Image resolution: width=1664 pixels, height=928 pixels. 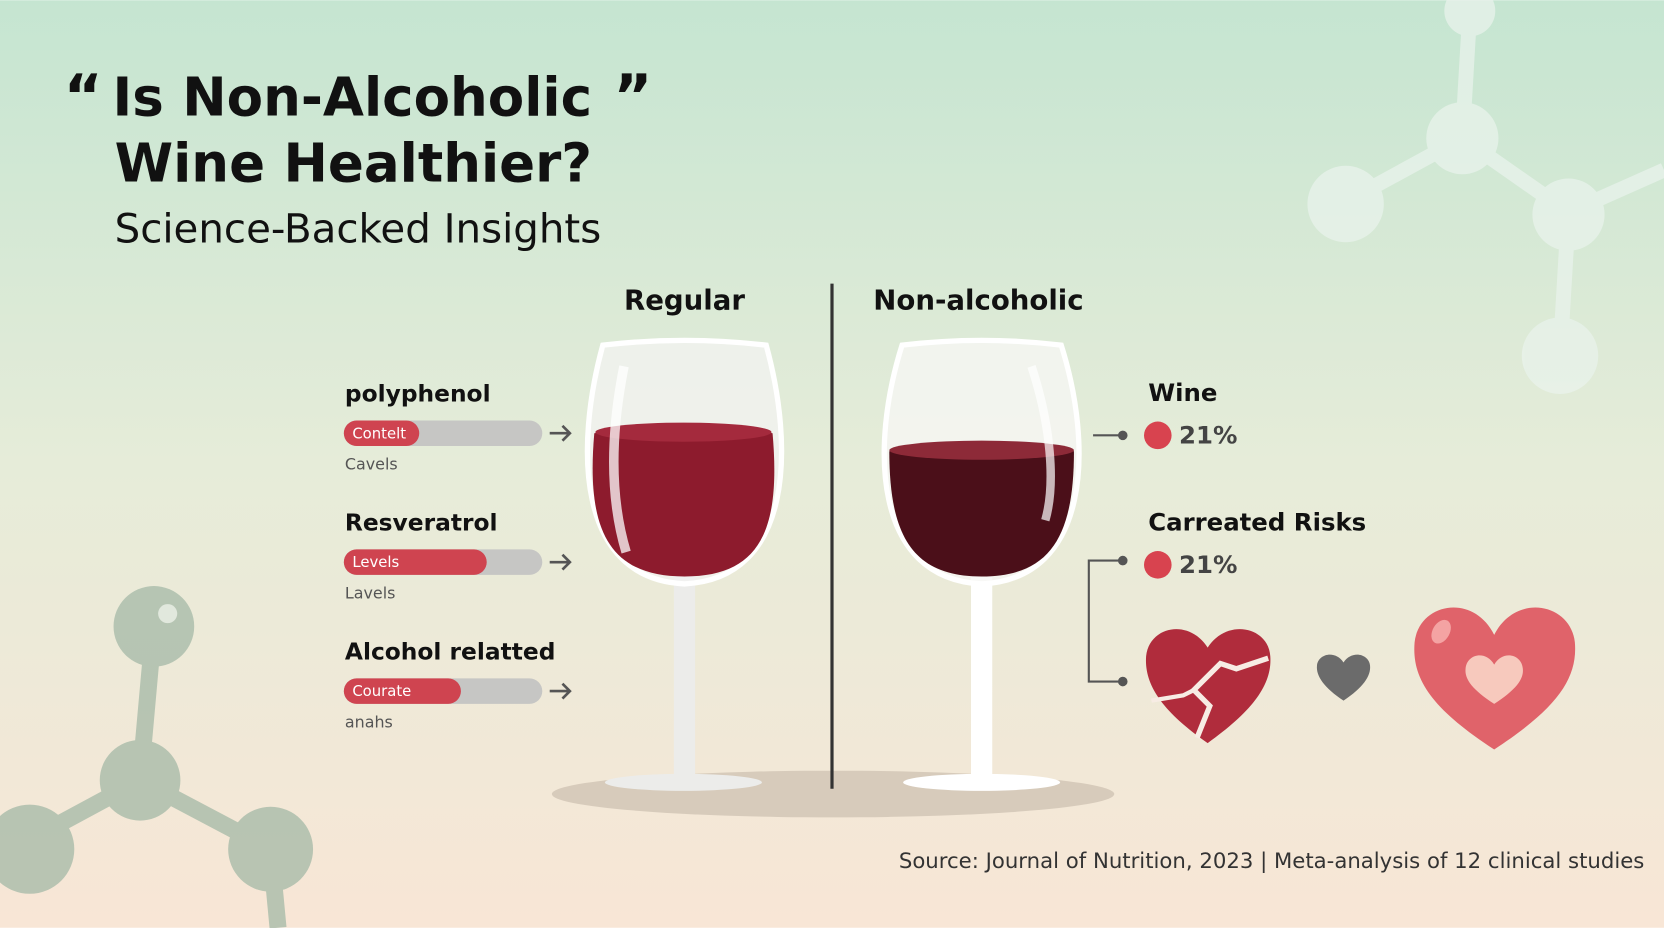 I want to click on bar-label: Contelt, so click(x=379, y=433).